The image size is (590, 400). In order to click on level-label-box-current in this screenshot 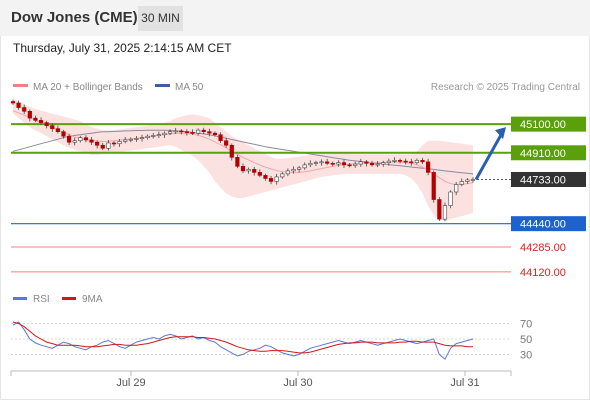, I will do `click(548, 179)`.